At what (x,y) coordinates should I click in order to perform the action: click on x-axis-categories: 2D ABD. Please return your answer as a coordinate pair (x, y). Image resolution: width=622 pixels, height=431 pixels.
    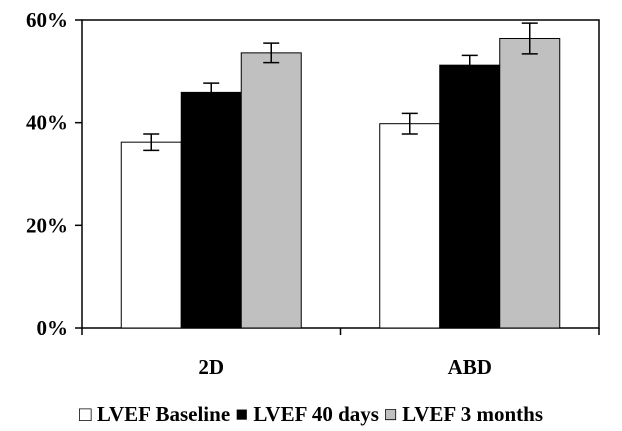
    Looking at the image, I should click on (345, 367).